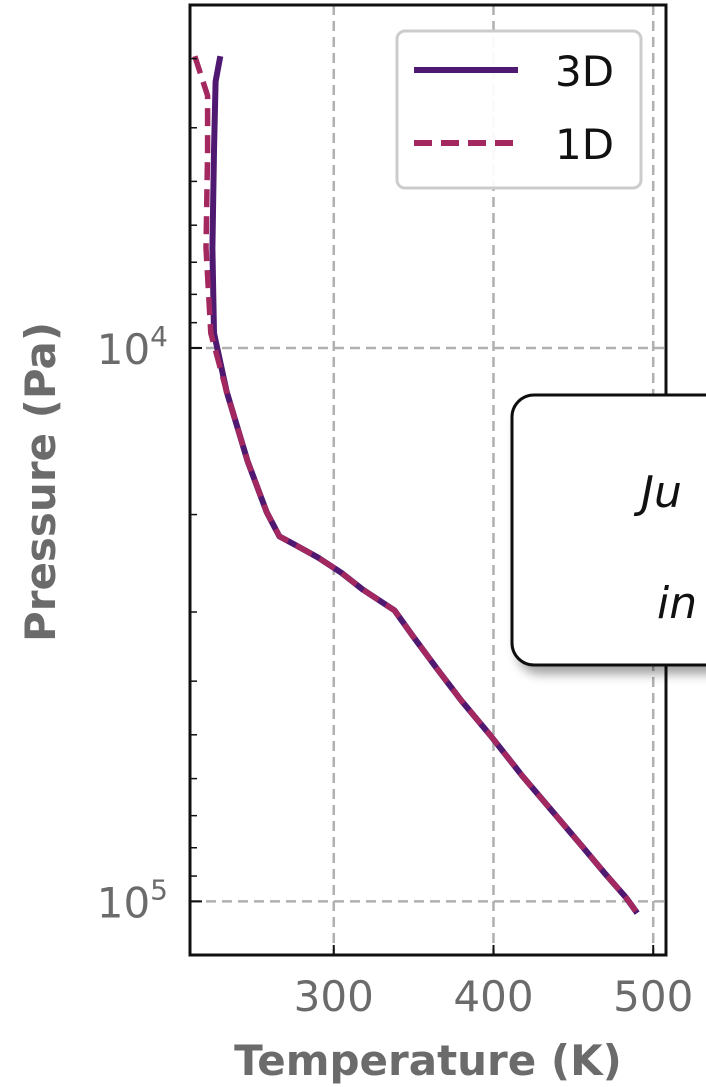 The width and height of the screenshot is (706, 1087). I want to click on legend: 3D 1D, so click(519, 109).